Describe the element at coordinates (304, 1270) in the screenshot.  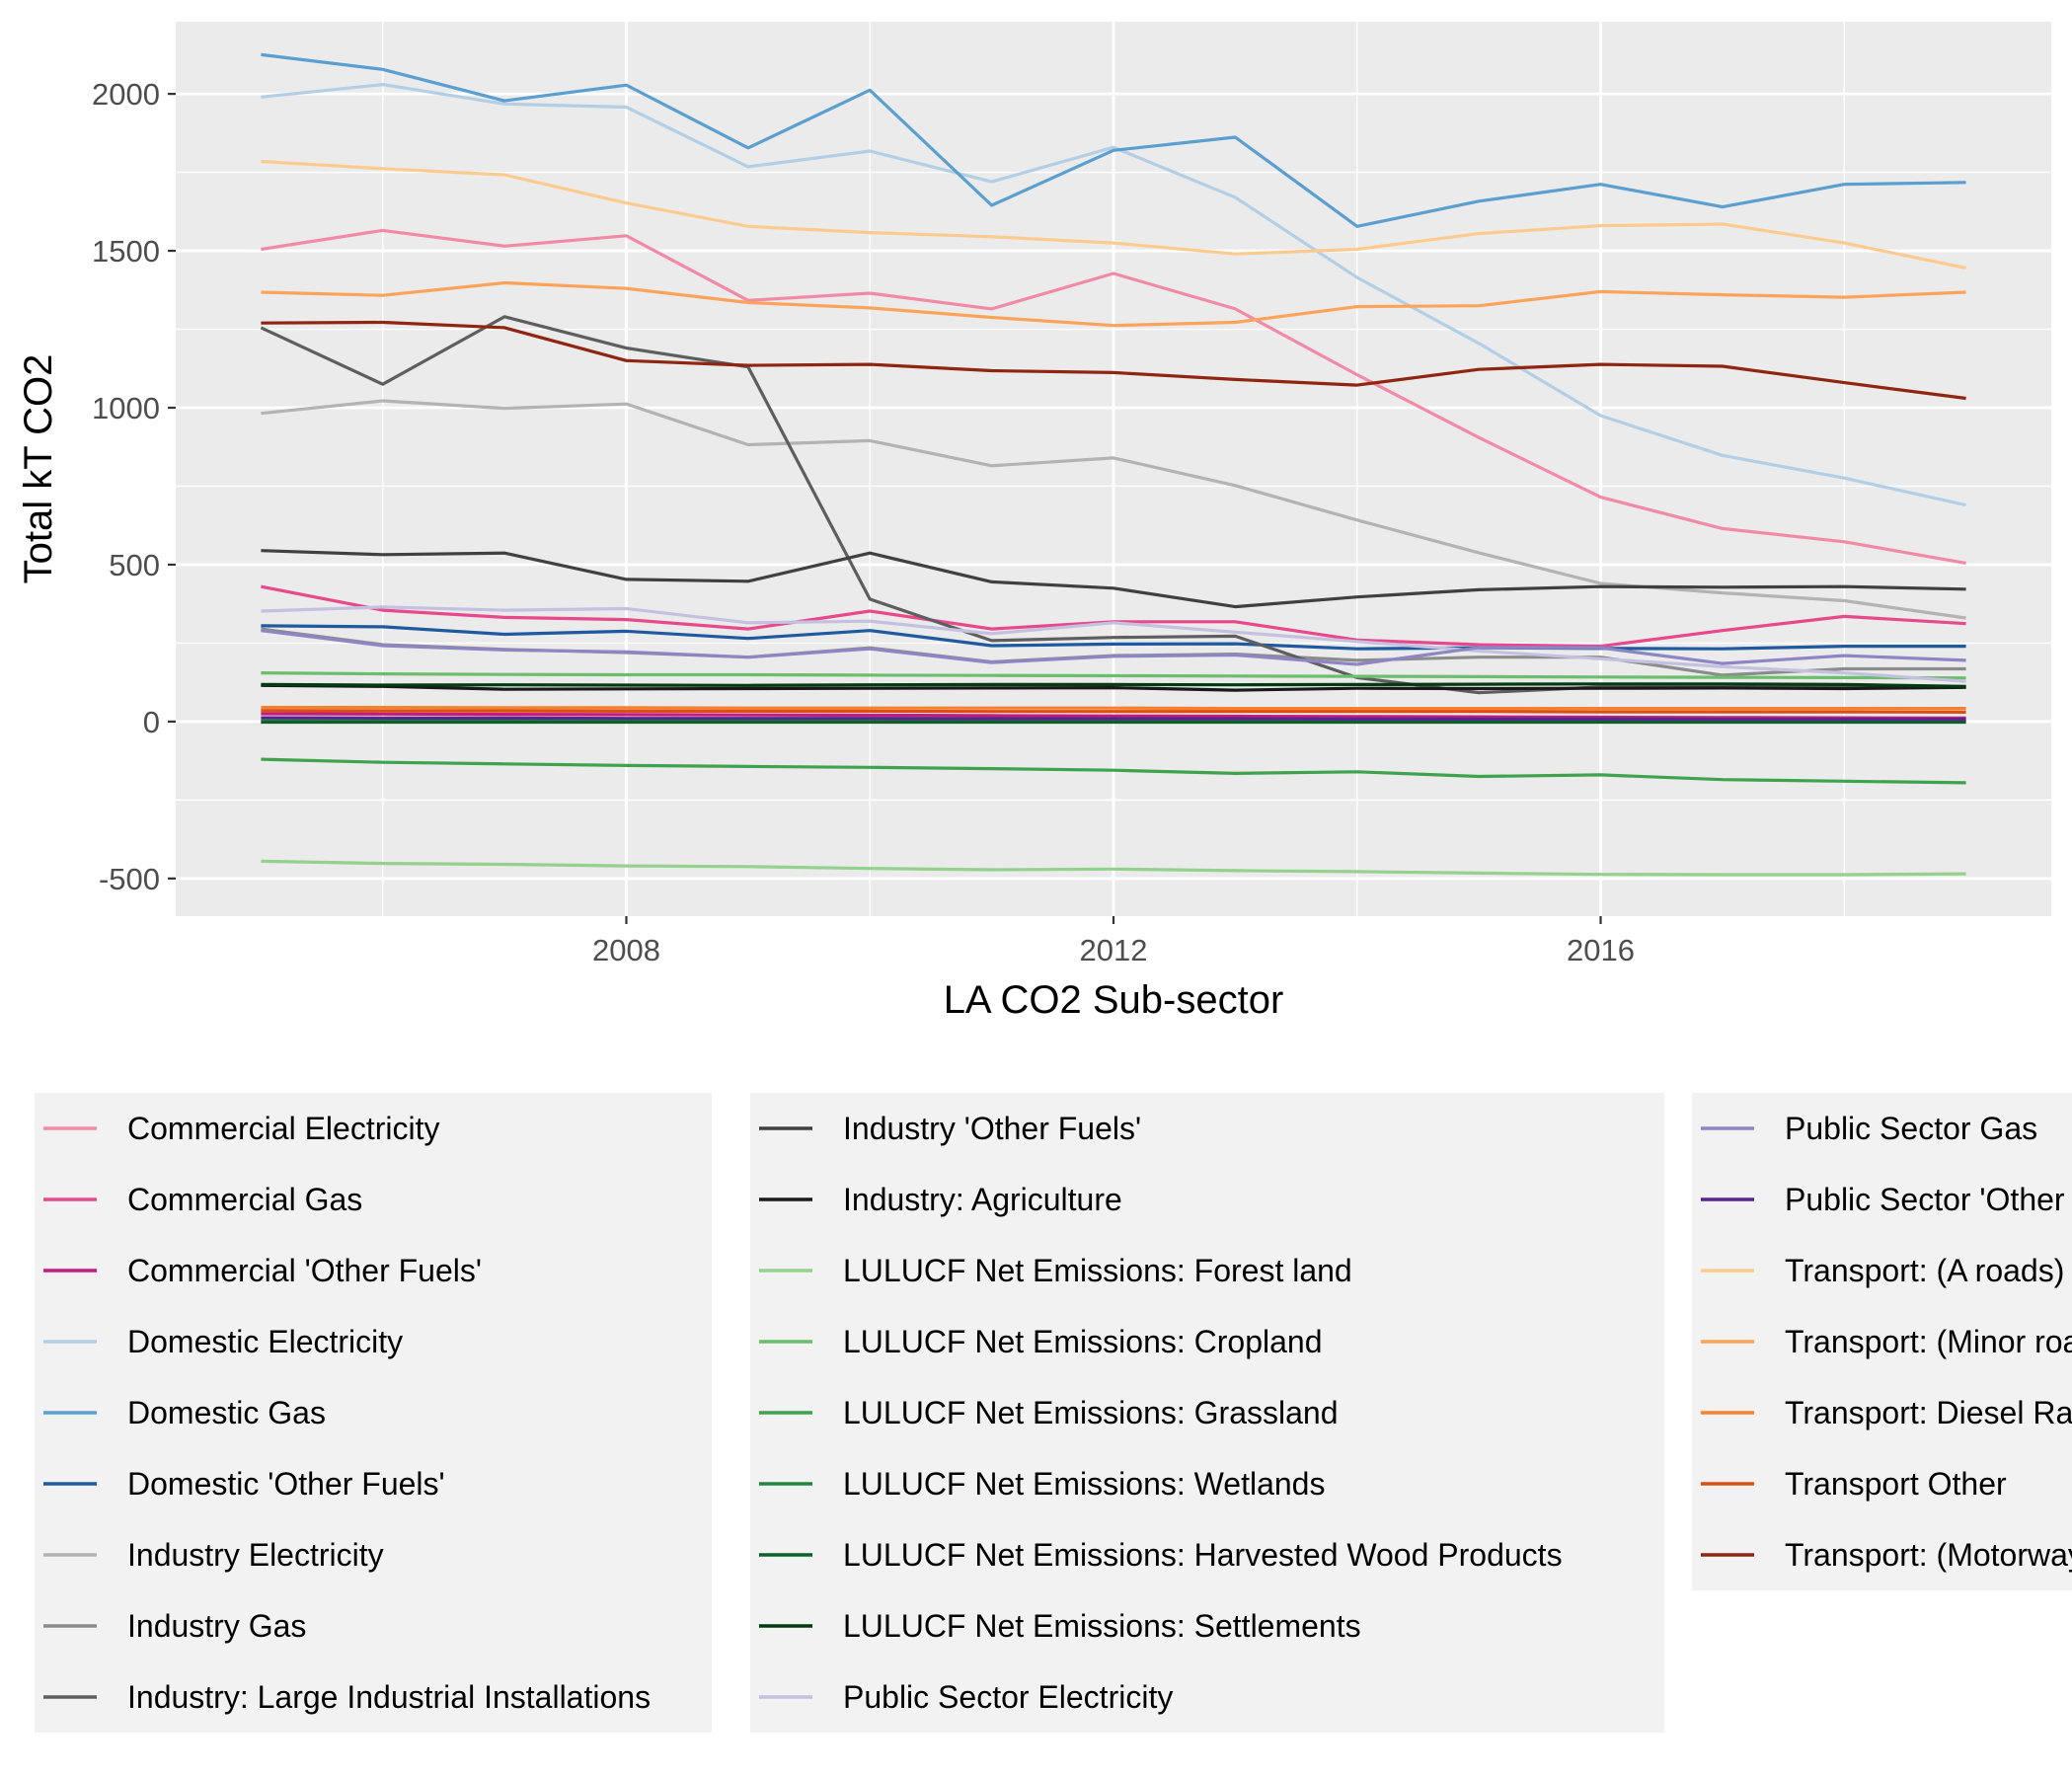
I see `legend-label: Commercial 'Other Fuels'` at that location.